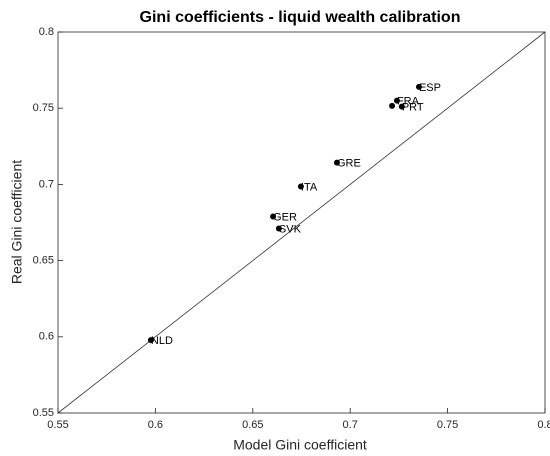 The height and width of the screenshot is (456, 550). Describe the element at coordinates (447, 425) in the screenshot. I see `x-tick-label: 0.75` at that location.